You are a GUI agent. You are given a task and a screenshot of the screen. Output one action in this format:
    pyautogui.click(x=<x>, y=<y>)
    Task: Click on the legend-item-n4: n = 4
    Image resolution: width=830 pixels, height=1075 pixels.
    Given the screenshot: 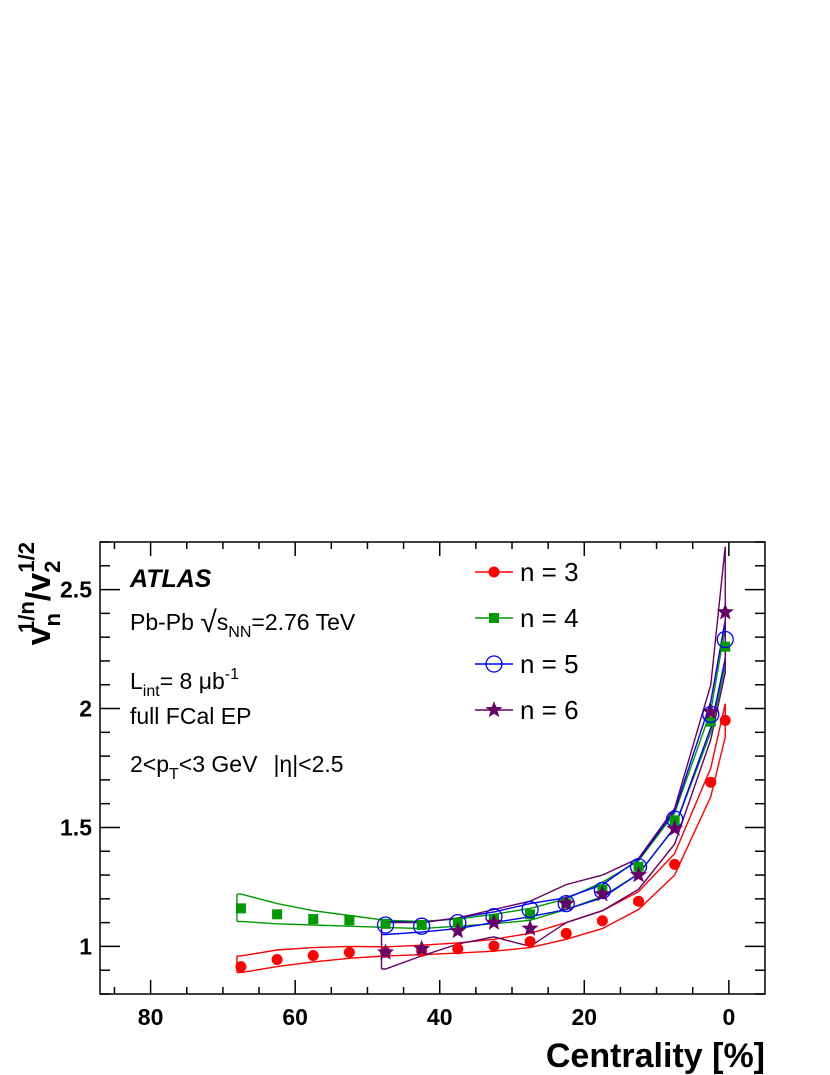 What is the action you would take?
    pyautogui.click(x=527, y=618)
    